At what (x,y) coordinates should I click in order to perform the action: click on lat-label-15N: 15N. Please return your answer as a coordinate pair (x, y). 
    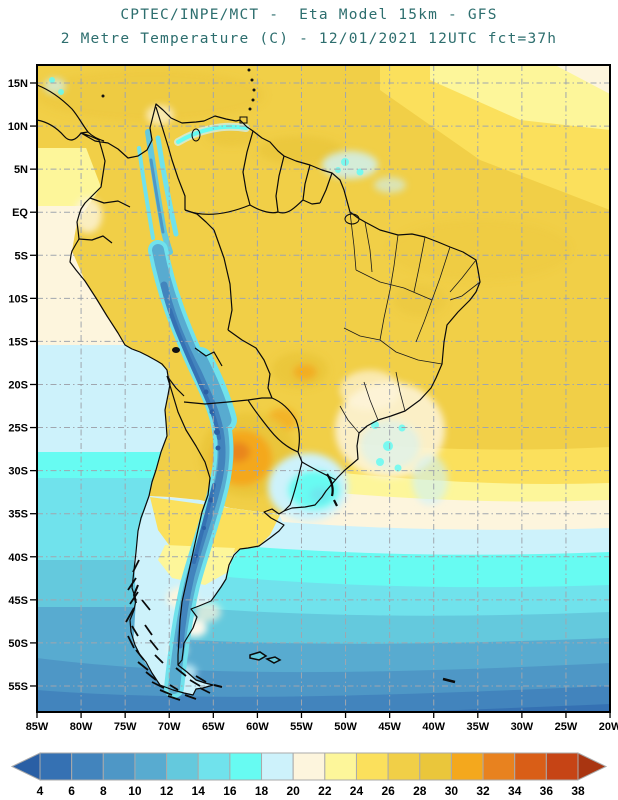
    Looking at the image, I should click on (18, 84).